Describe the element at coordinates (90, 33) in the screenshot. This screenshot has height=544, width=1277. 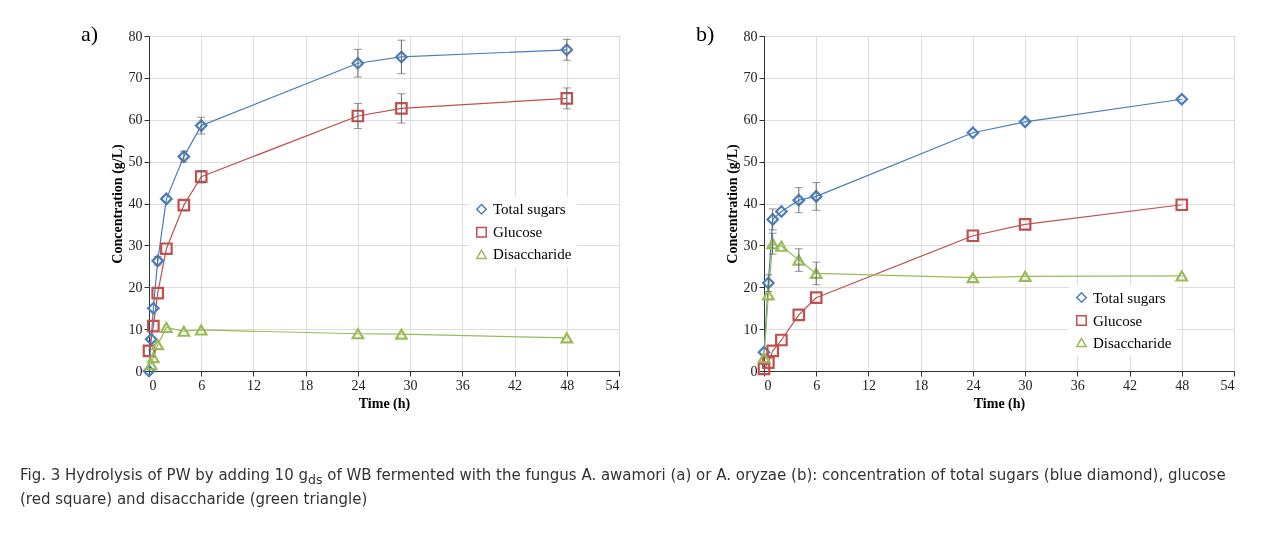
I see `text: a)` at that location.